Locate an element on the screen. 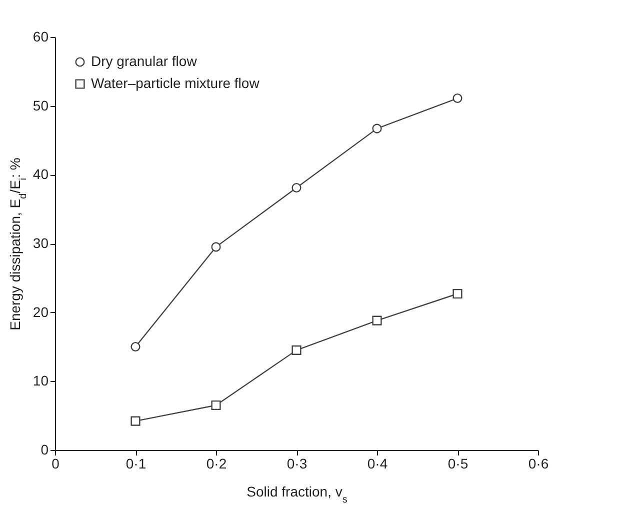 The width and height of the screenshot is (621, 522). y-tick-label: 20 is located at coordinates (40, 312).